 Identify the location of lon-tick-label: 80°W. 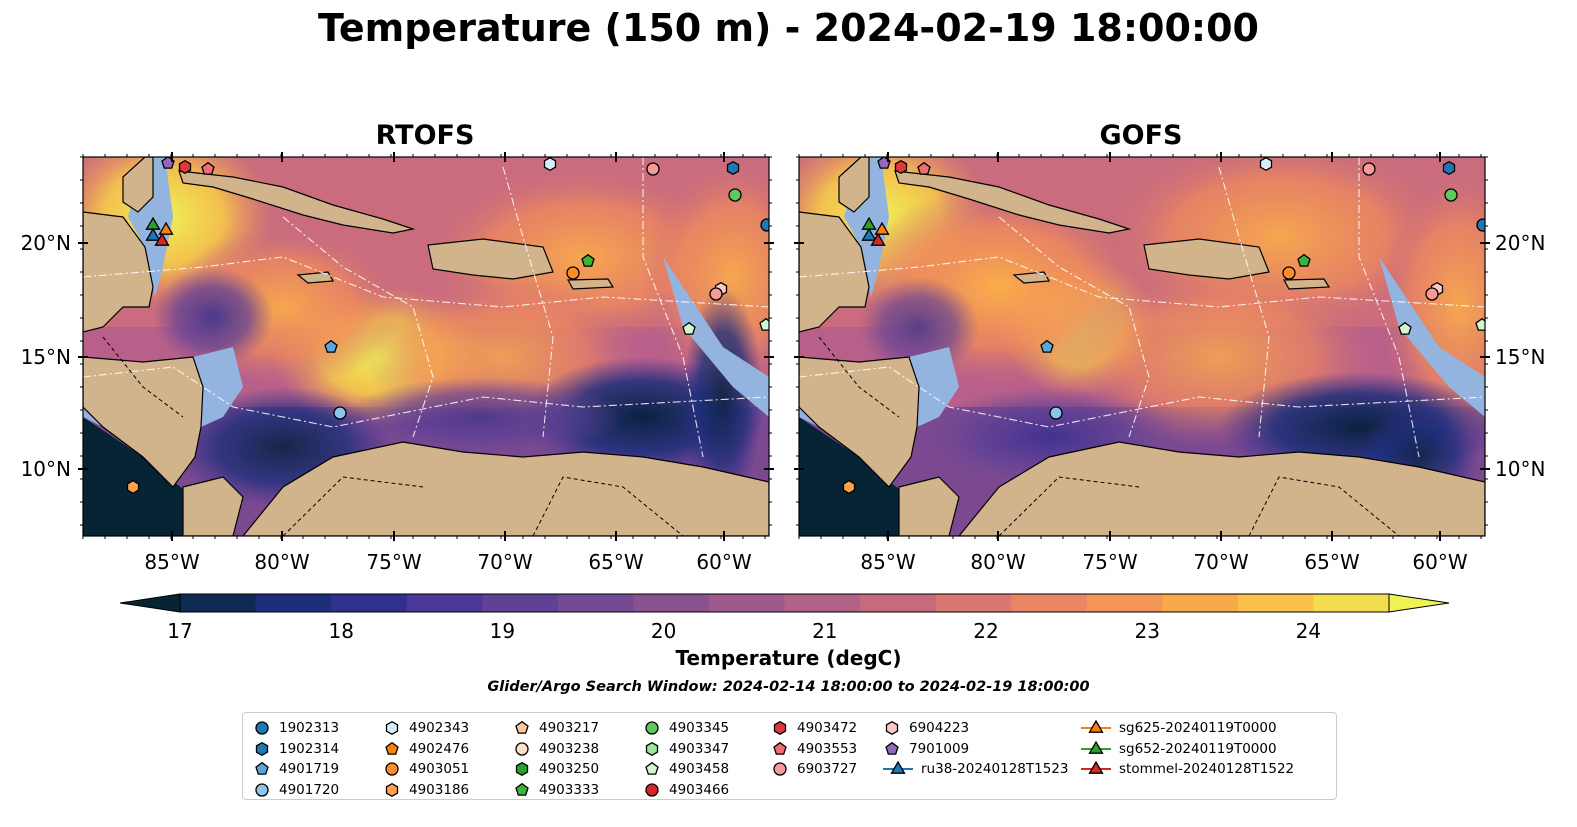
(281, 562).